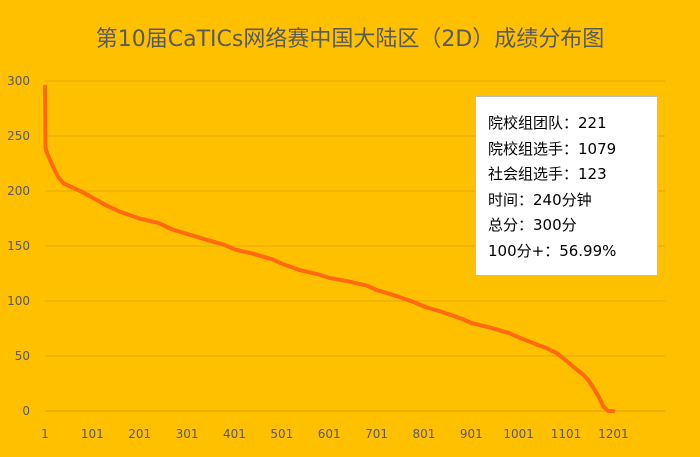 The image size is (700, 457). What do you see at coordinates (329, 434) in the screenshot?
I see `x-tick-label: 601` at bounding box center [329, 434].